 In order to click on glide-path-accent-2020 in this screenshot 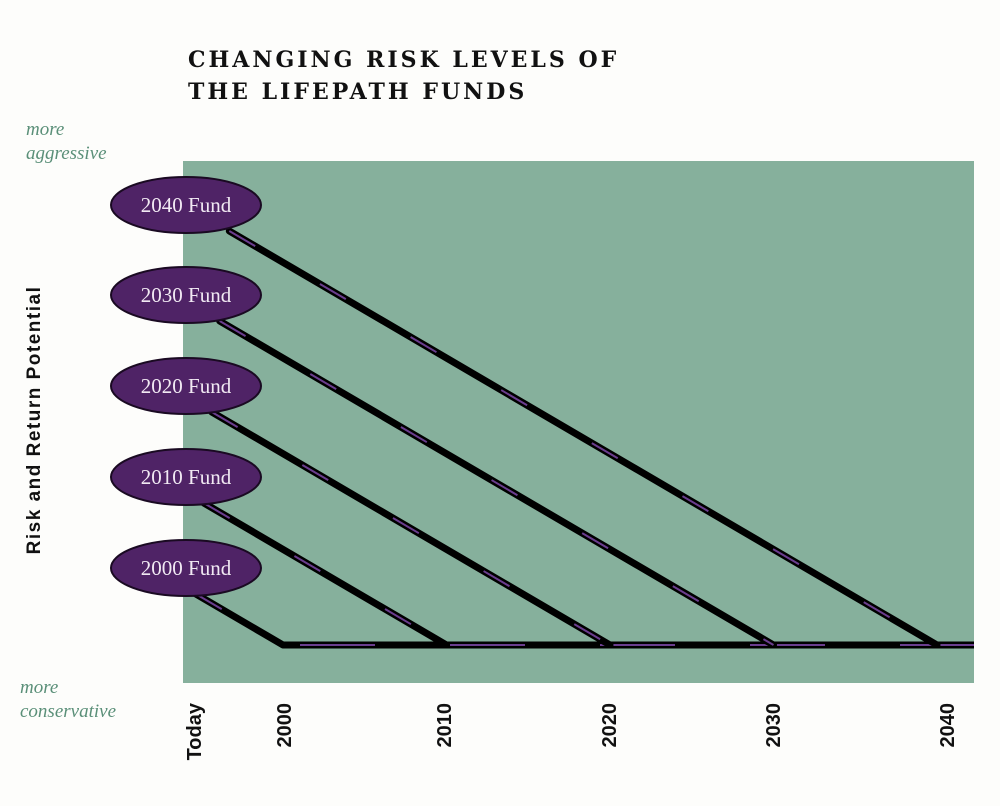, I will do `click(411, 528)`.